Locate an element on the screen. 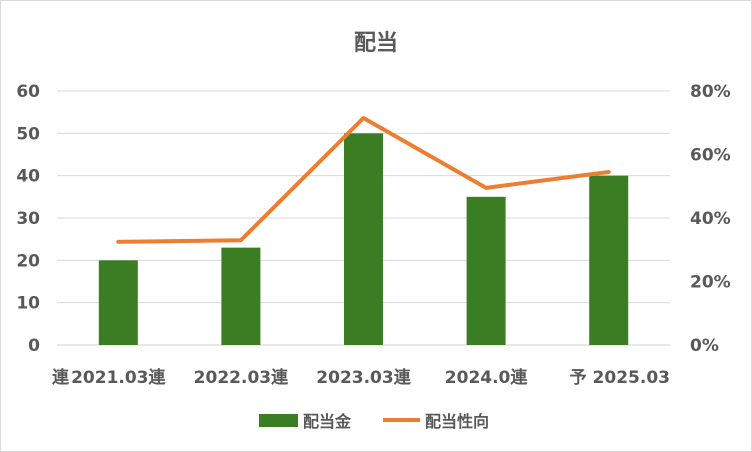 The width and height of the screenshot is (752, 452). category-label: 2021.03連 is located at coordinates (118, 377).